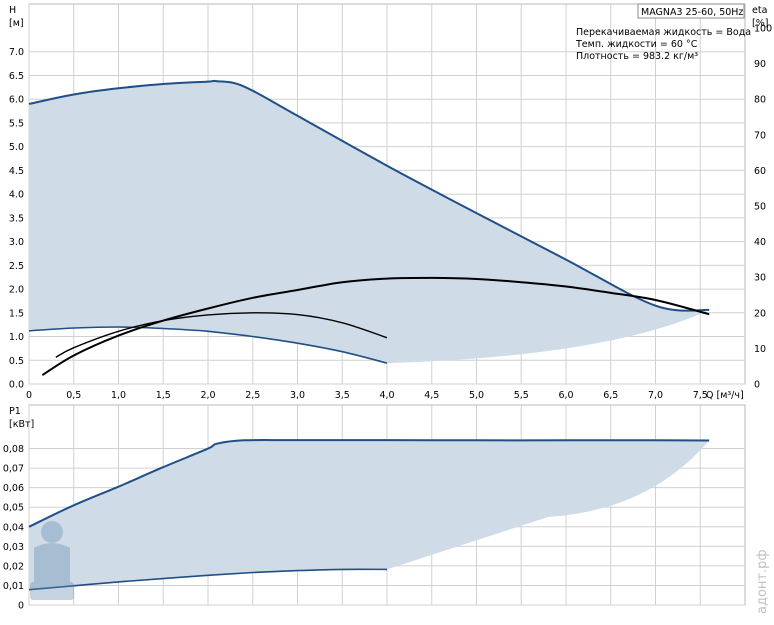  I want to click on watermark-text: адонт.рф, so click(762, 582).